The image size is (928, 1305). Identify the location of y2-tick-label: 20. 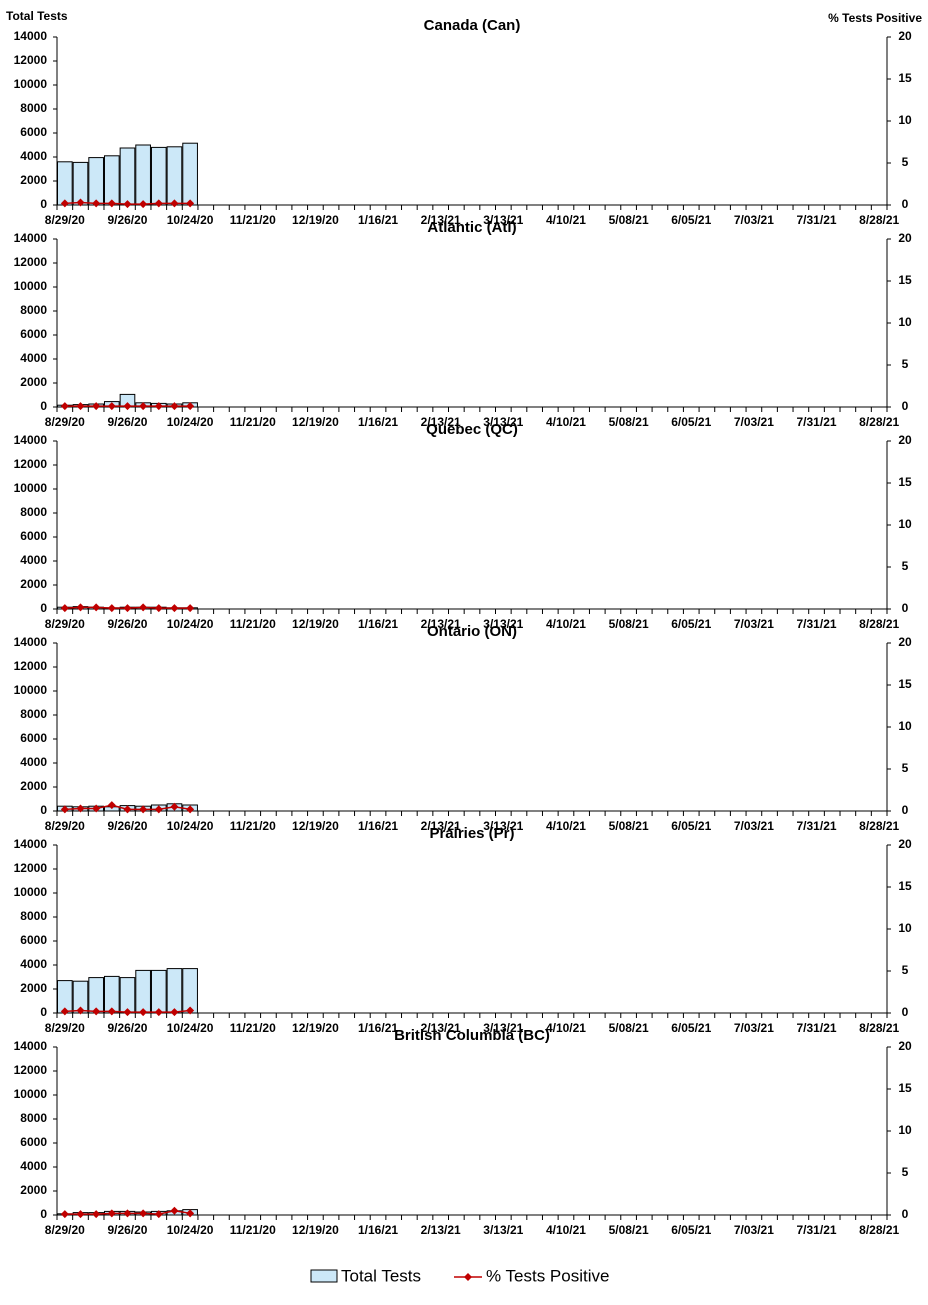
(905, 1046).